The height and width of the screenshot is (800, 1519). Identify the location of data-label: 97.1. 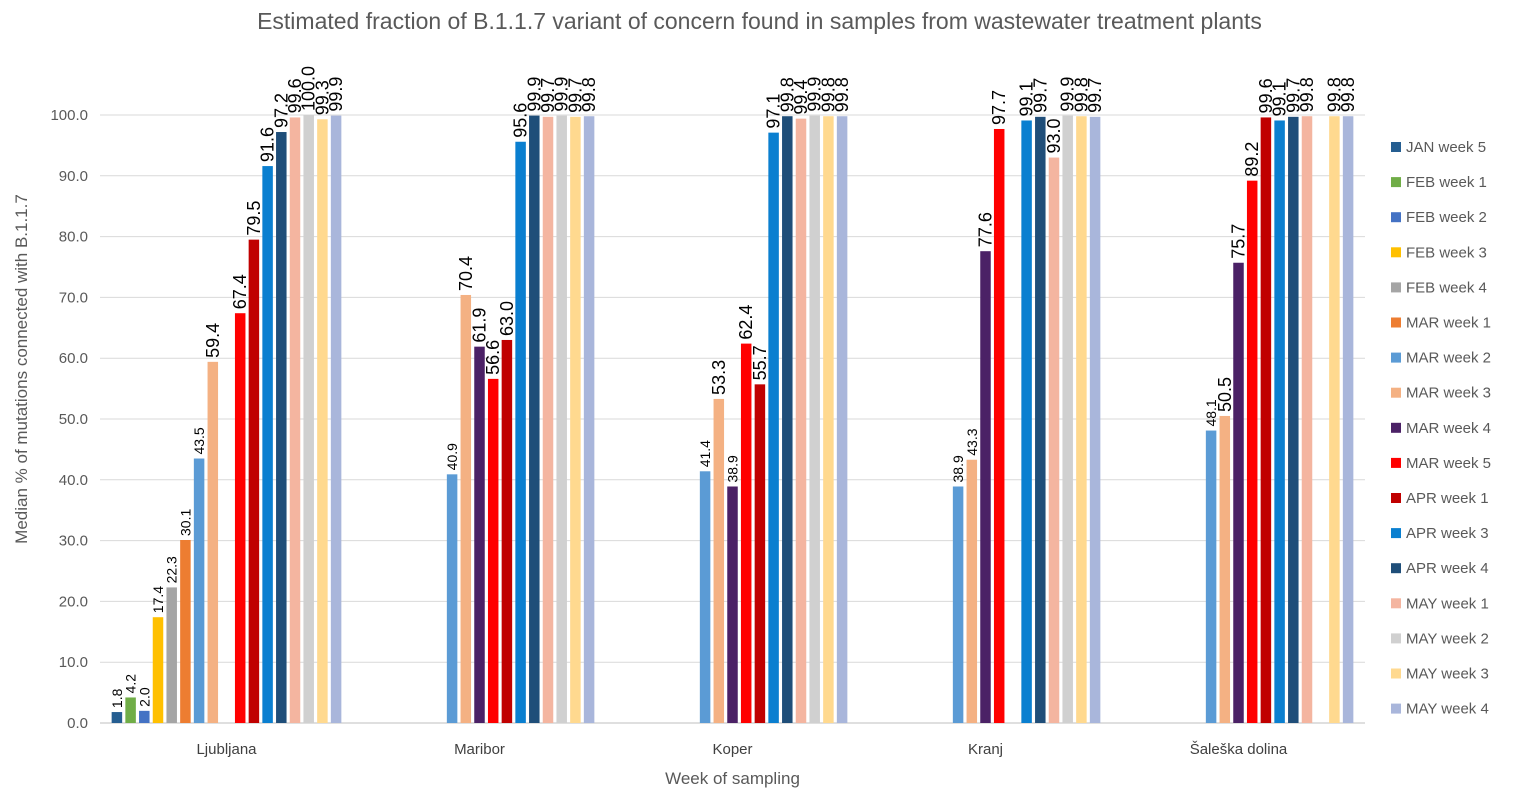
(774, 111).